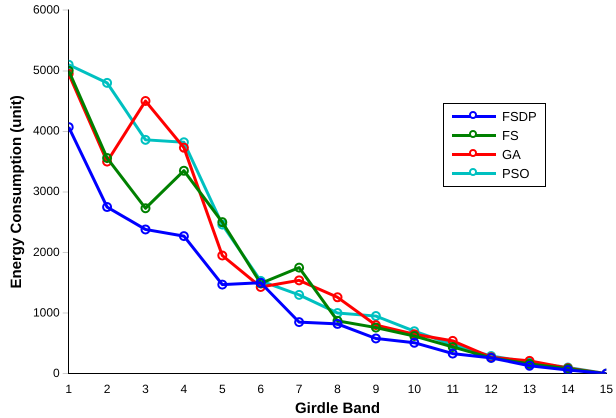  Describe the element at coordinates (46, 70) in the screenshot. I see `y-tick-label: 5000` at that location.